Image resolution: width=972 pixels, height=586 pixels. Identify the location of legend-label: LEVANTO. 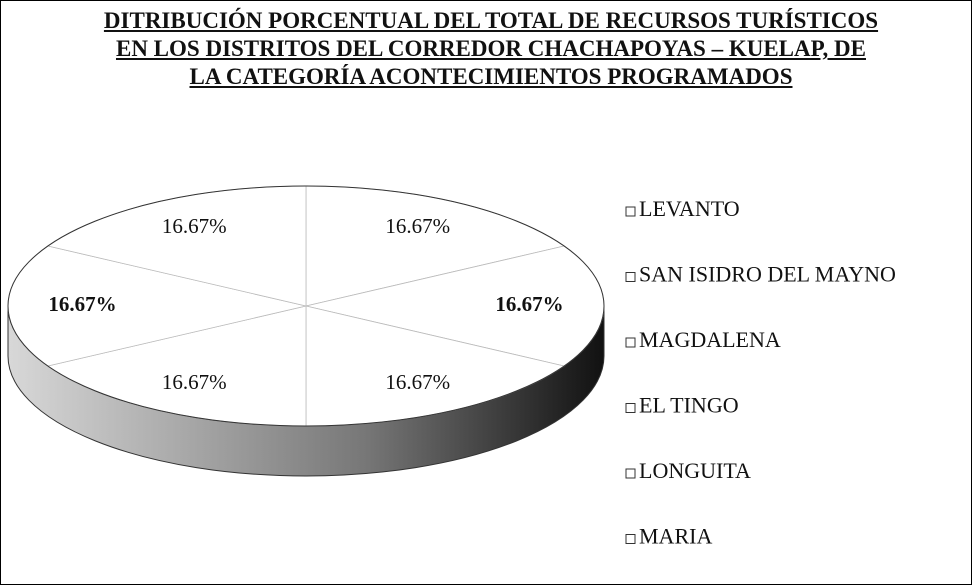
(689, 208).